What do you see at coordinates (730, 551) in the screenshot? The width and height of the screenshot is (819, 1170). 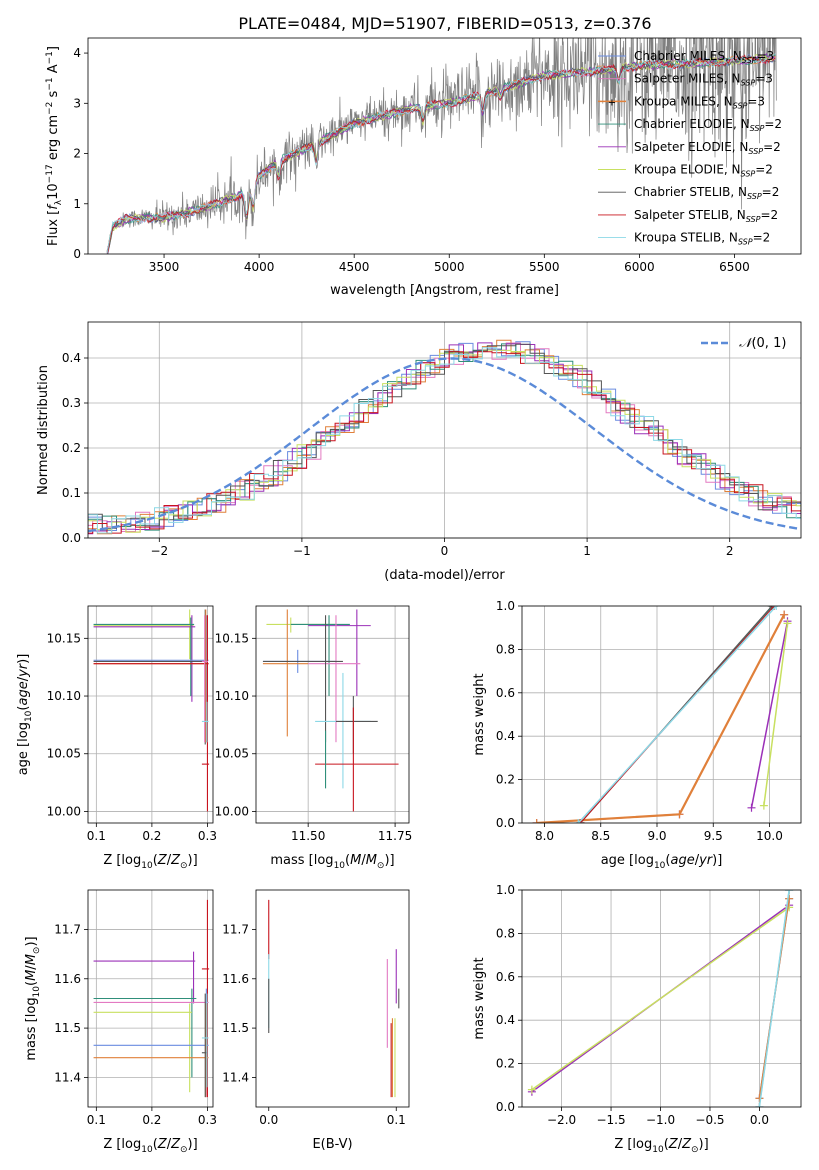 I see `x-tick-label: 2` at bounding box center [730, 551].